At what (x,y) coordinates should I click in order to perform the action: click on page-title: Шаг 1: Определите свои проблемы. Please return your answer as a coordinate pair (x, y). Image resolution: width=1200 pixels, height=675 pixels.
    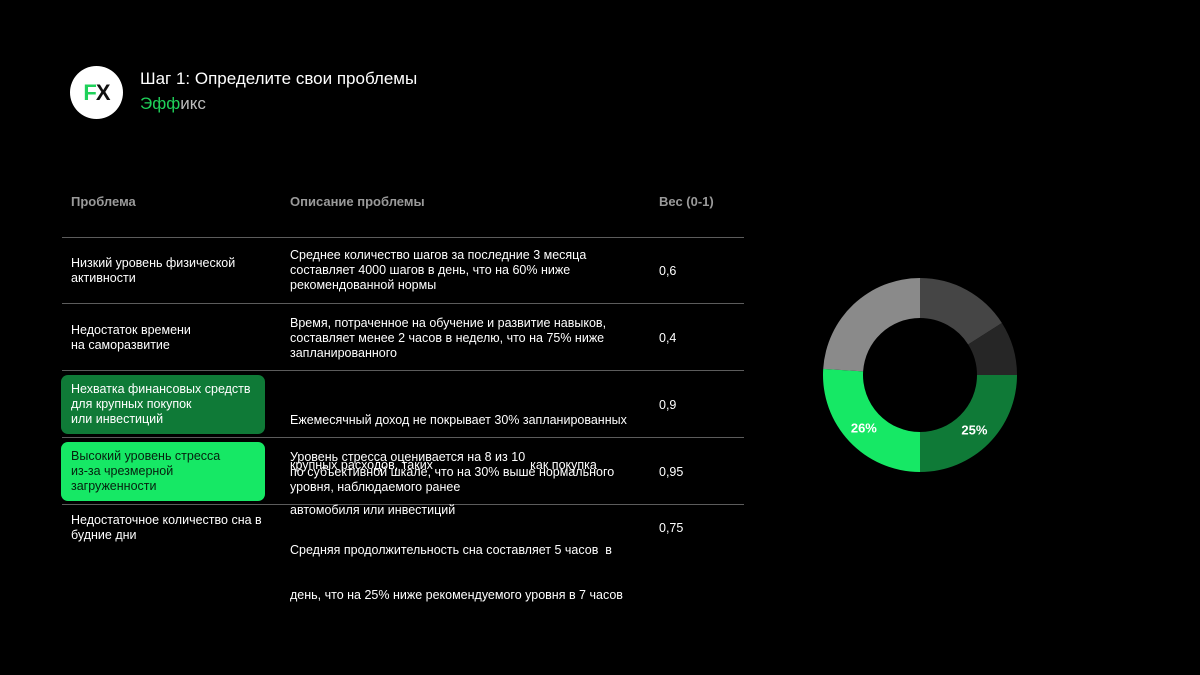
    Looking at the image, I should click on (279, 78).